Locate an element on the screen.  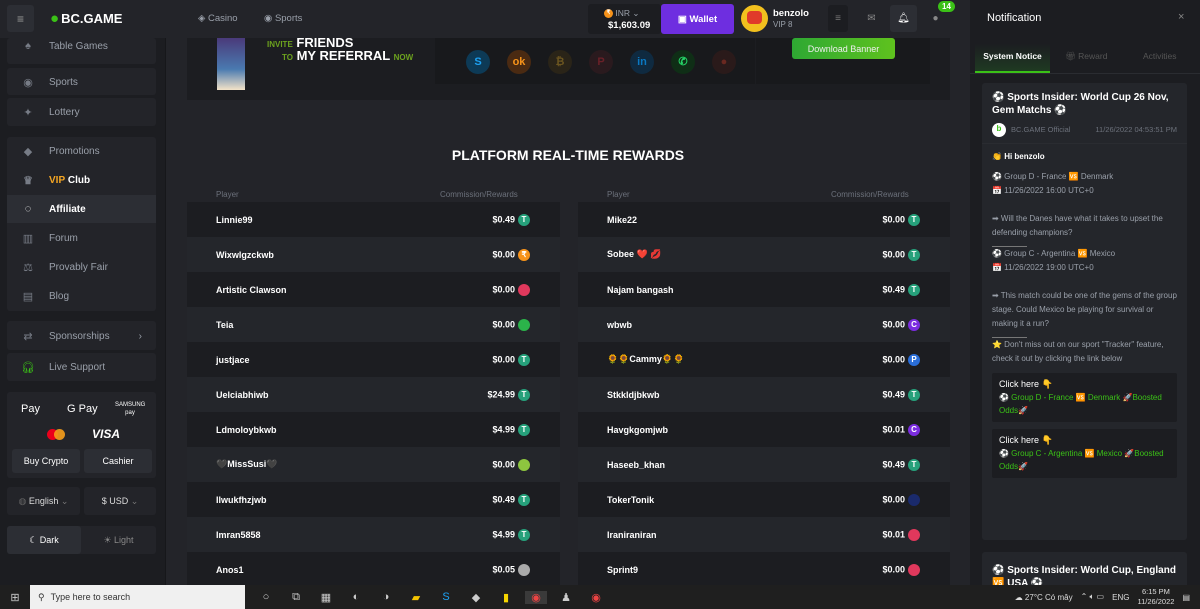
tab-activities: Activities is located at coordinates (1160, 56).